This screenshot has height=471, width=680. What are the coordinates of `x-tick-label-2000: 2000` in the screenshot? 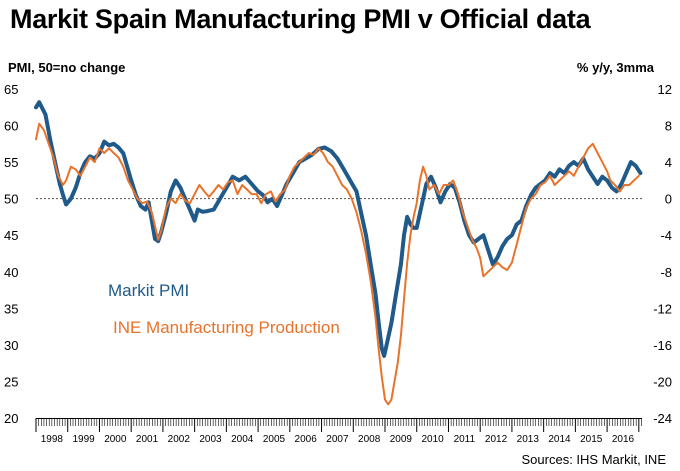 It's located at (115, 439).